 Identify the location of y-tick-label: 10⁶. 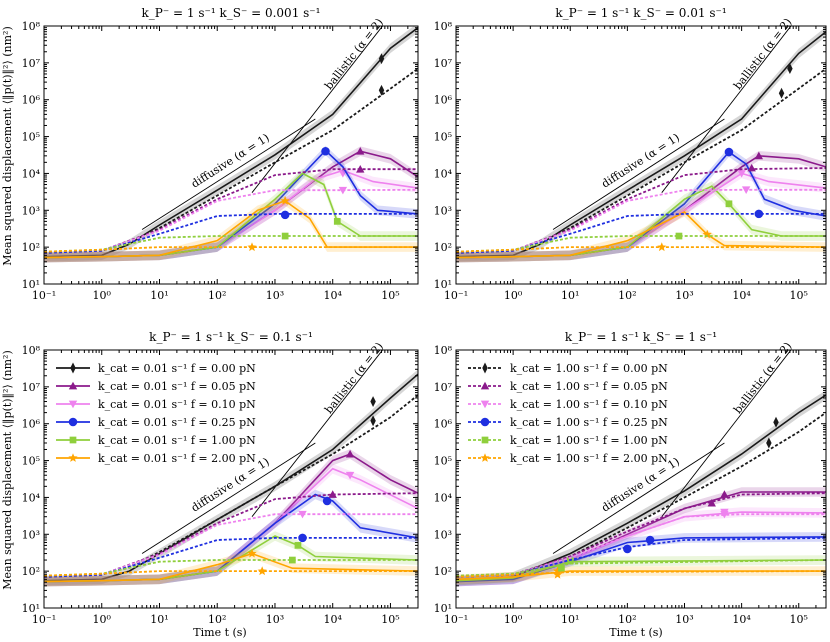
(443, 424).